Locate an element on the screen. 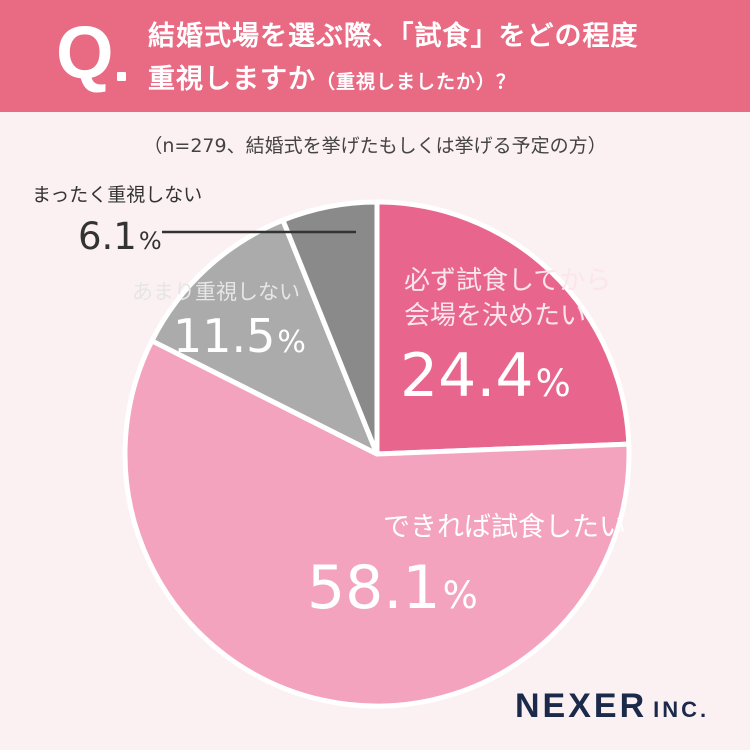 This screenshot has height=750, width=750. question-line-2: 重視しますか（重視しましたか）？ is located at coordinates (332, 76).